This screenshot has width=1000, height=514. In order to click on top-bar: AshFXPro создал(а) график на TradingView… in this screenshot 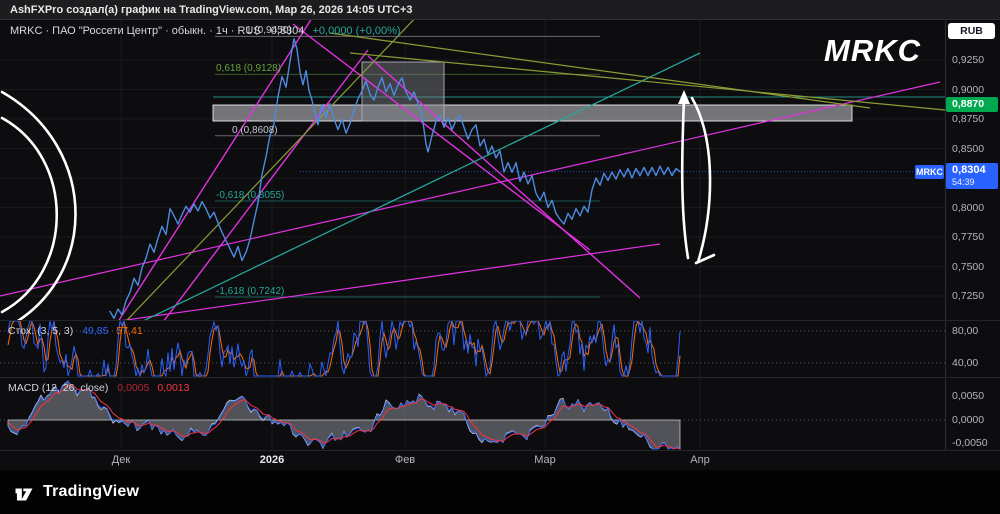, I will do `click(500, 10)`.